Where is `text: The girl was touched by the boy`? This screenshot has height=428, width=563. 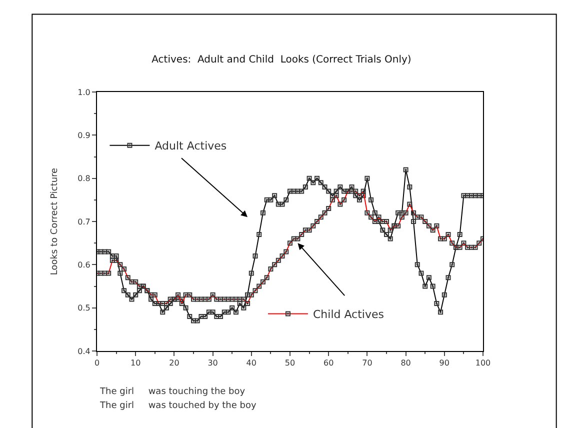 text: The girl was touched by the boy is located at coordinates (178, 406).